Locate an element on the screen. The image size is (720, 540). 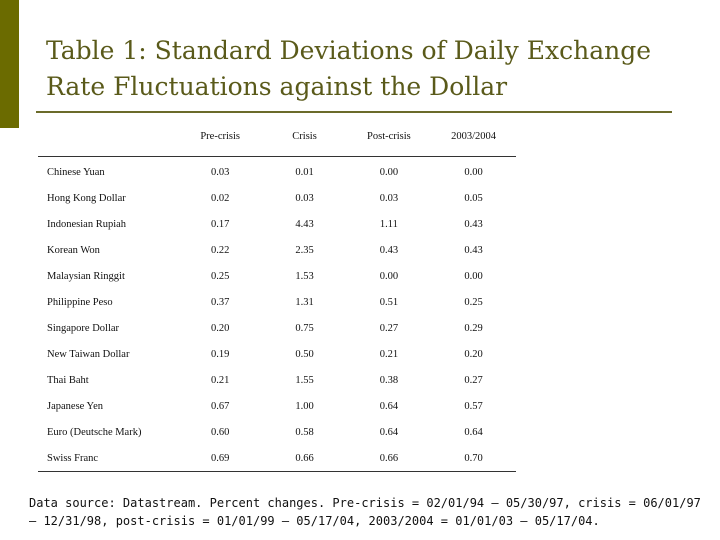
cell-value: 0.60 is located at coordinates (220, 432).